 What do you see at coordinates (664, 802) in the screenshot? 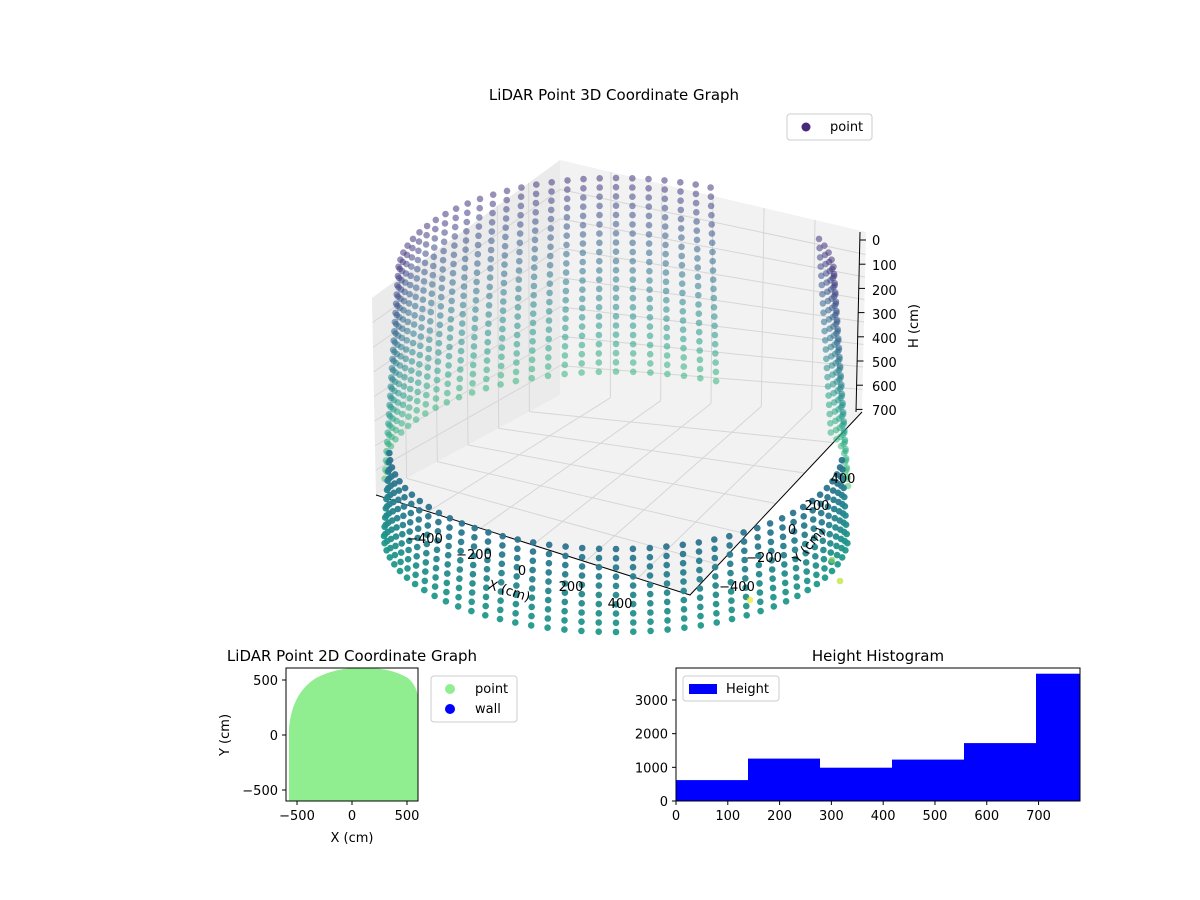
I see `histogram-y-tick: 0` at bounding box center [664, 802].